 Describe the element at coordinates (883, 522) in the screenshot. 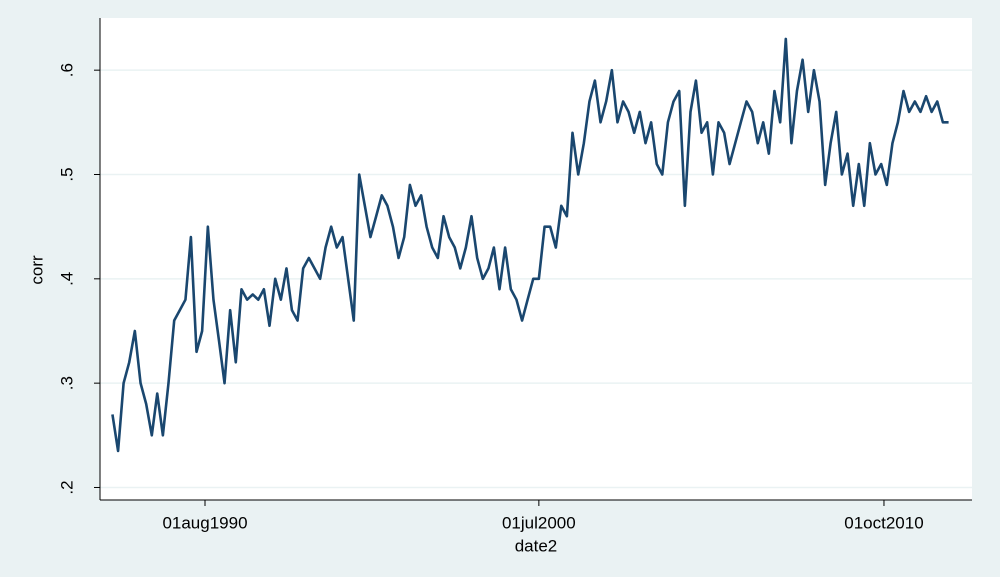

I see `x-tick-label: 01oct2010` at that location.